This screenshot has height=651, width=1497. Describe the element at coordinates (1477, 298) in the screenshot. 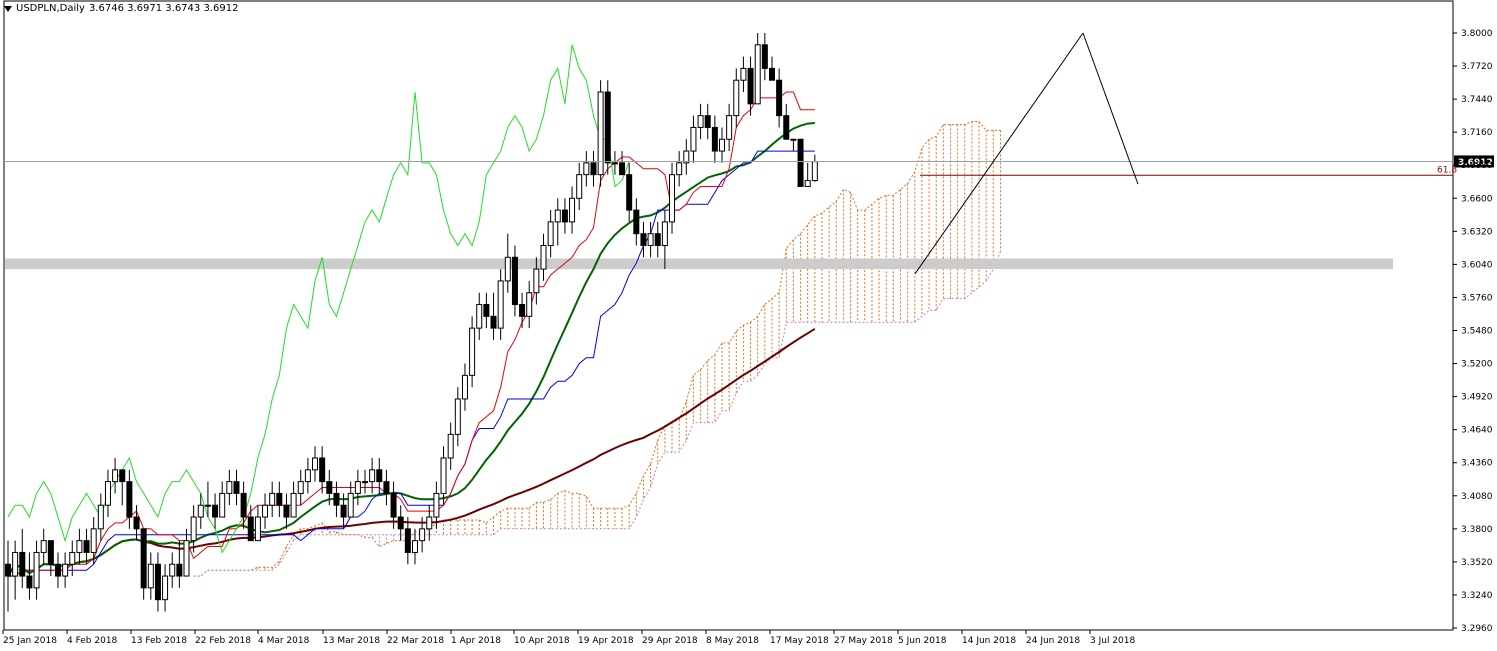

I see `y-tick-label: 3.5760` at that location.